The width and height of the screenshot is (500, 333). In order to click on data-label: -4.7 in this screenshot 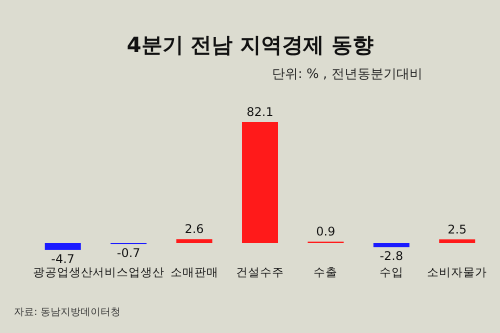, I will do `click(63, 259)`.